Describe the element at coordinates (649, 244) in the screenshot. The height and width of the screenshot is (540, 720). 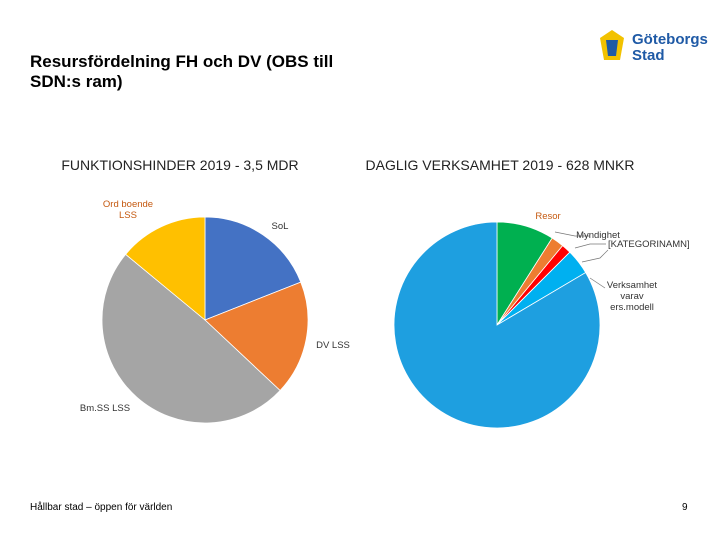
I see `slice-label: [KATEGORINAMN]` at that location.